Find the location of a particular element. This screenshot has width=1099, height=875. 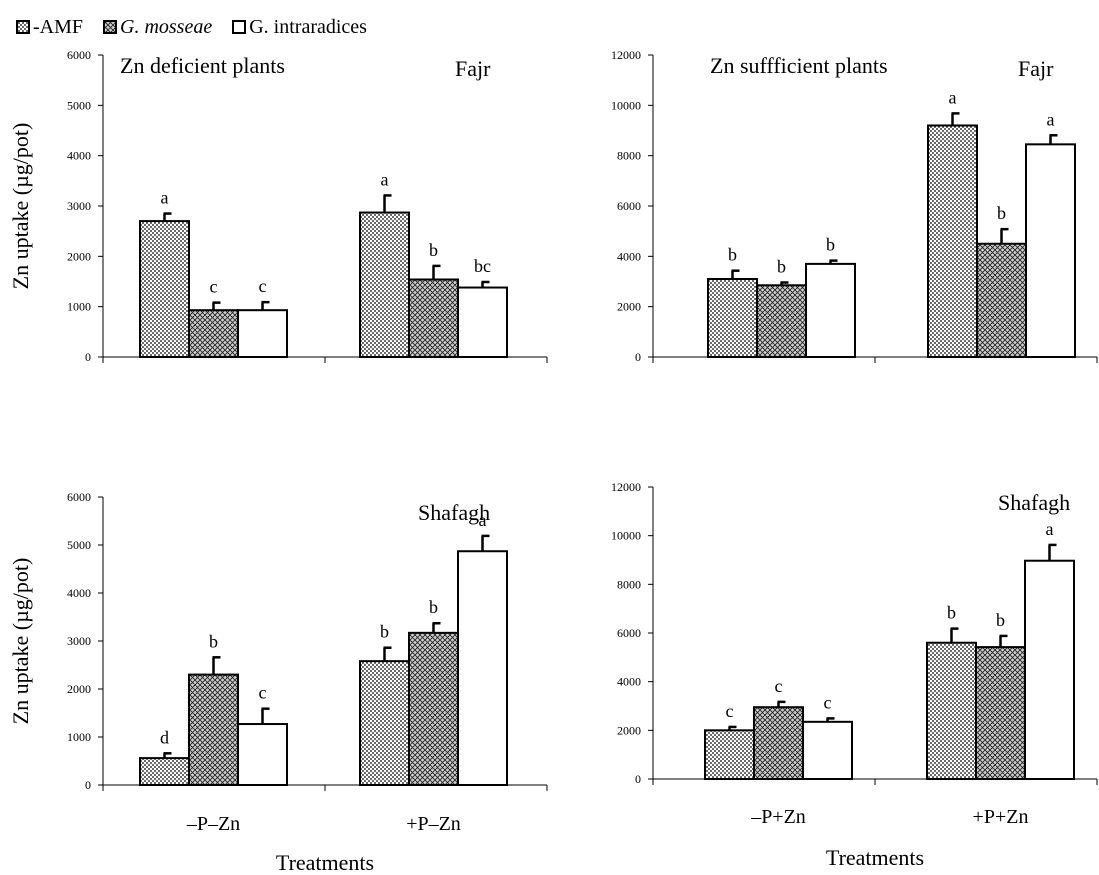

significance-letter: bc is located at coordinates (482, 266).